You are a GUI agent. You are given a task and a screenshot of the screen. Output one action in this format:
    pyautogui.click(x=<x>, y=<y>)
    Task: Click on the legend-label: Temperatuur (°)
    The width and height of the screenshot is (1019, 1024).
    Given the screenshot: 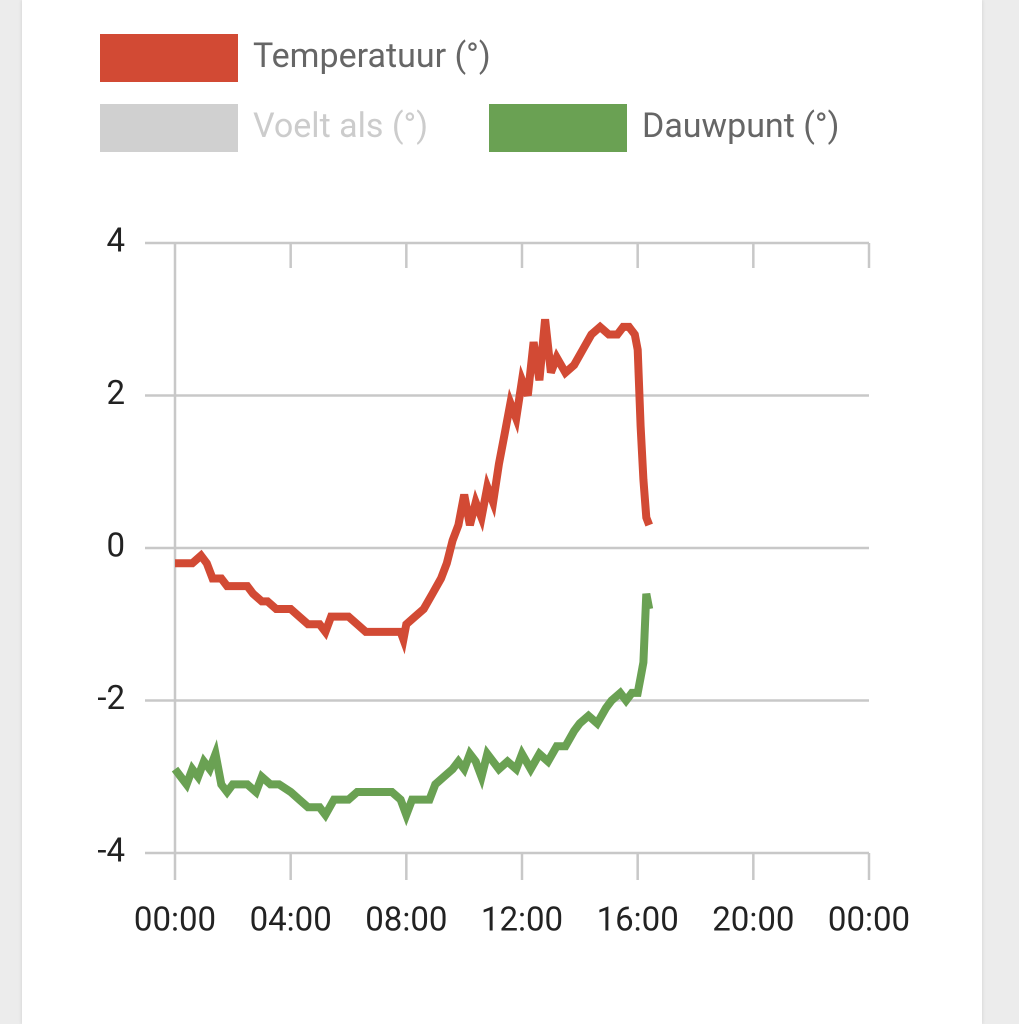 What is the action you would take?
    pyautogui.click(x=372, y=56)
    